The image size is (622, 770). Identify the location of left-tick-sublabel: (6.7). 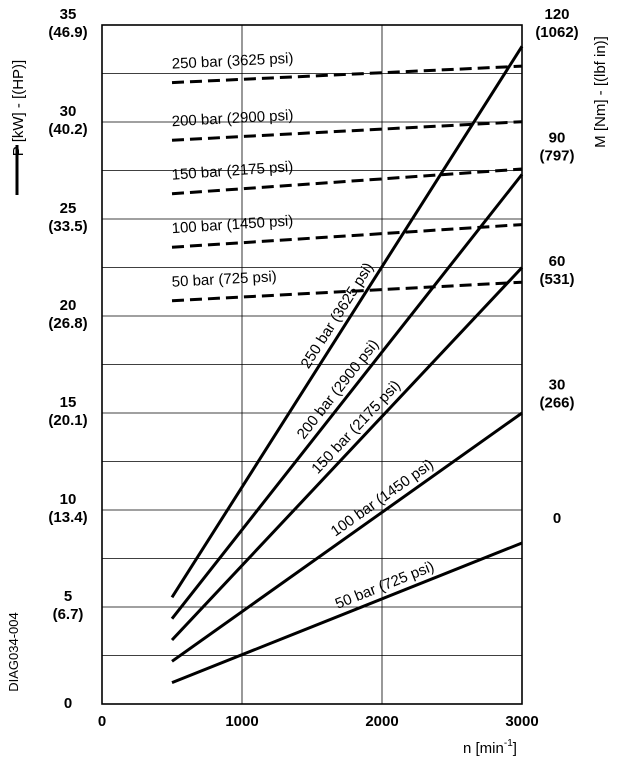
(68, 614).